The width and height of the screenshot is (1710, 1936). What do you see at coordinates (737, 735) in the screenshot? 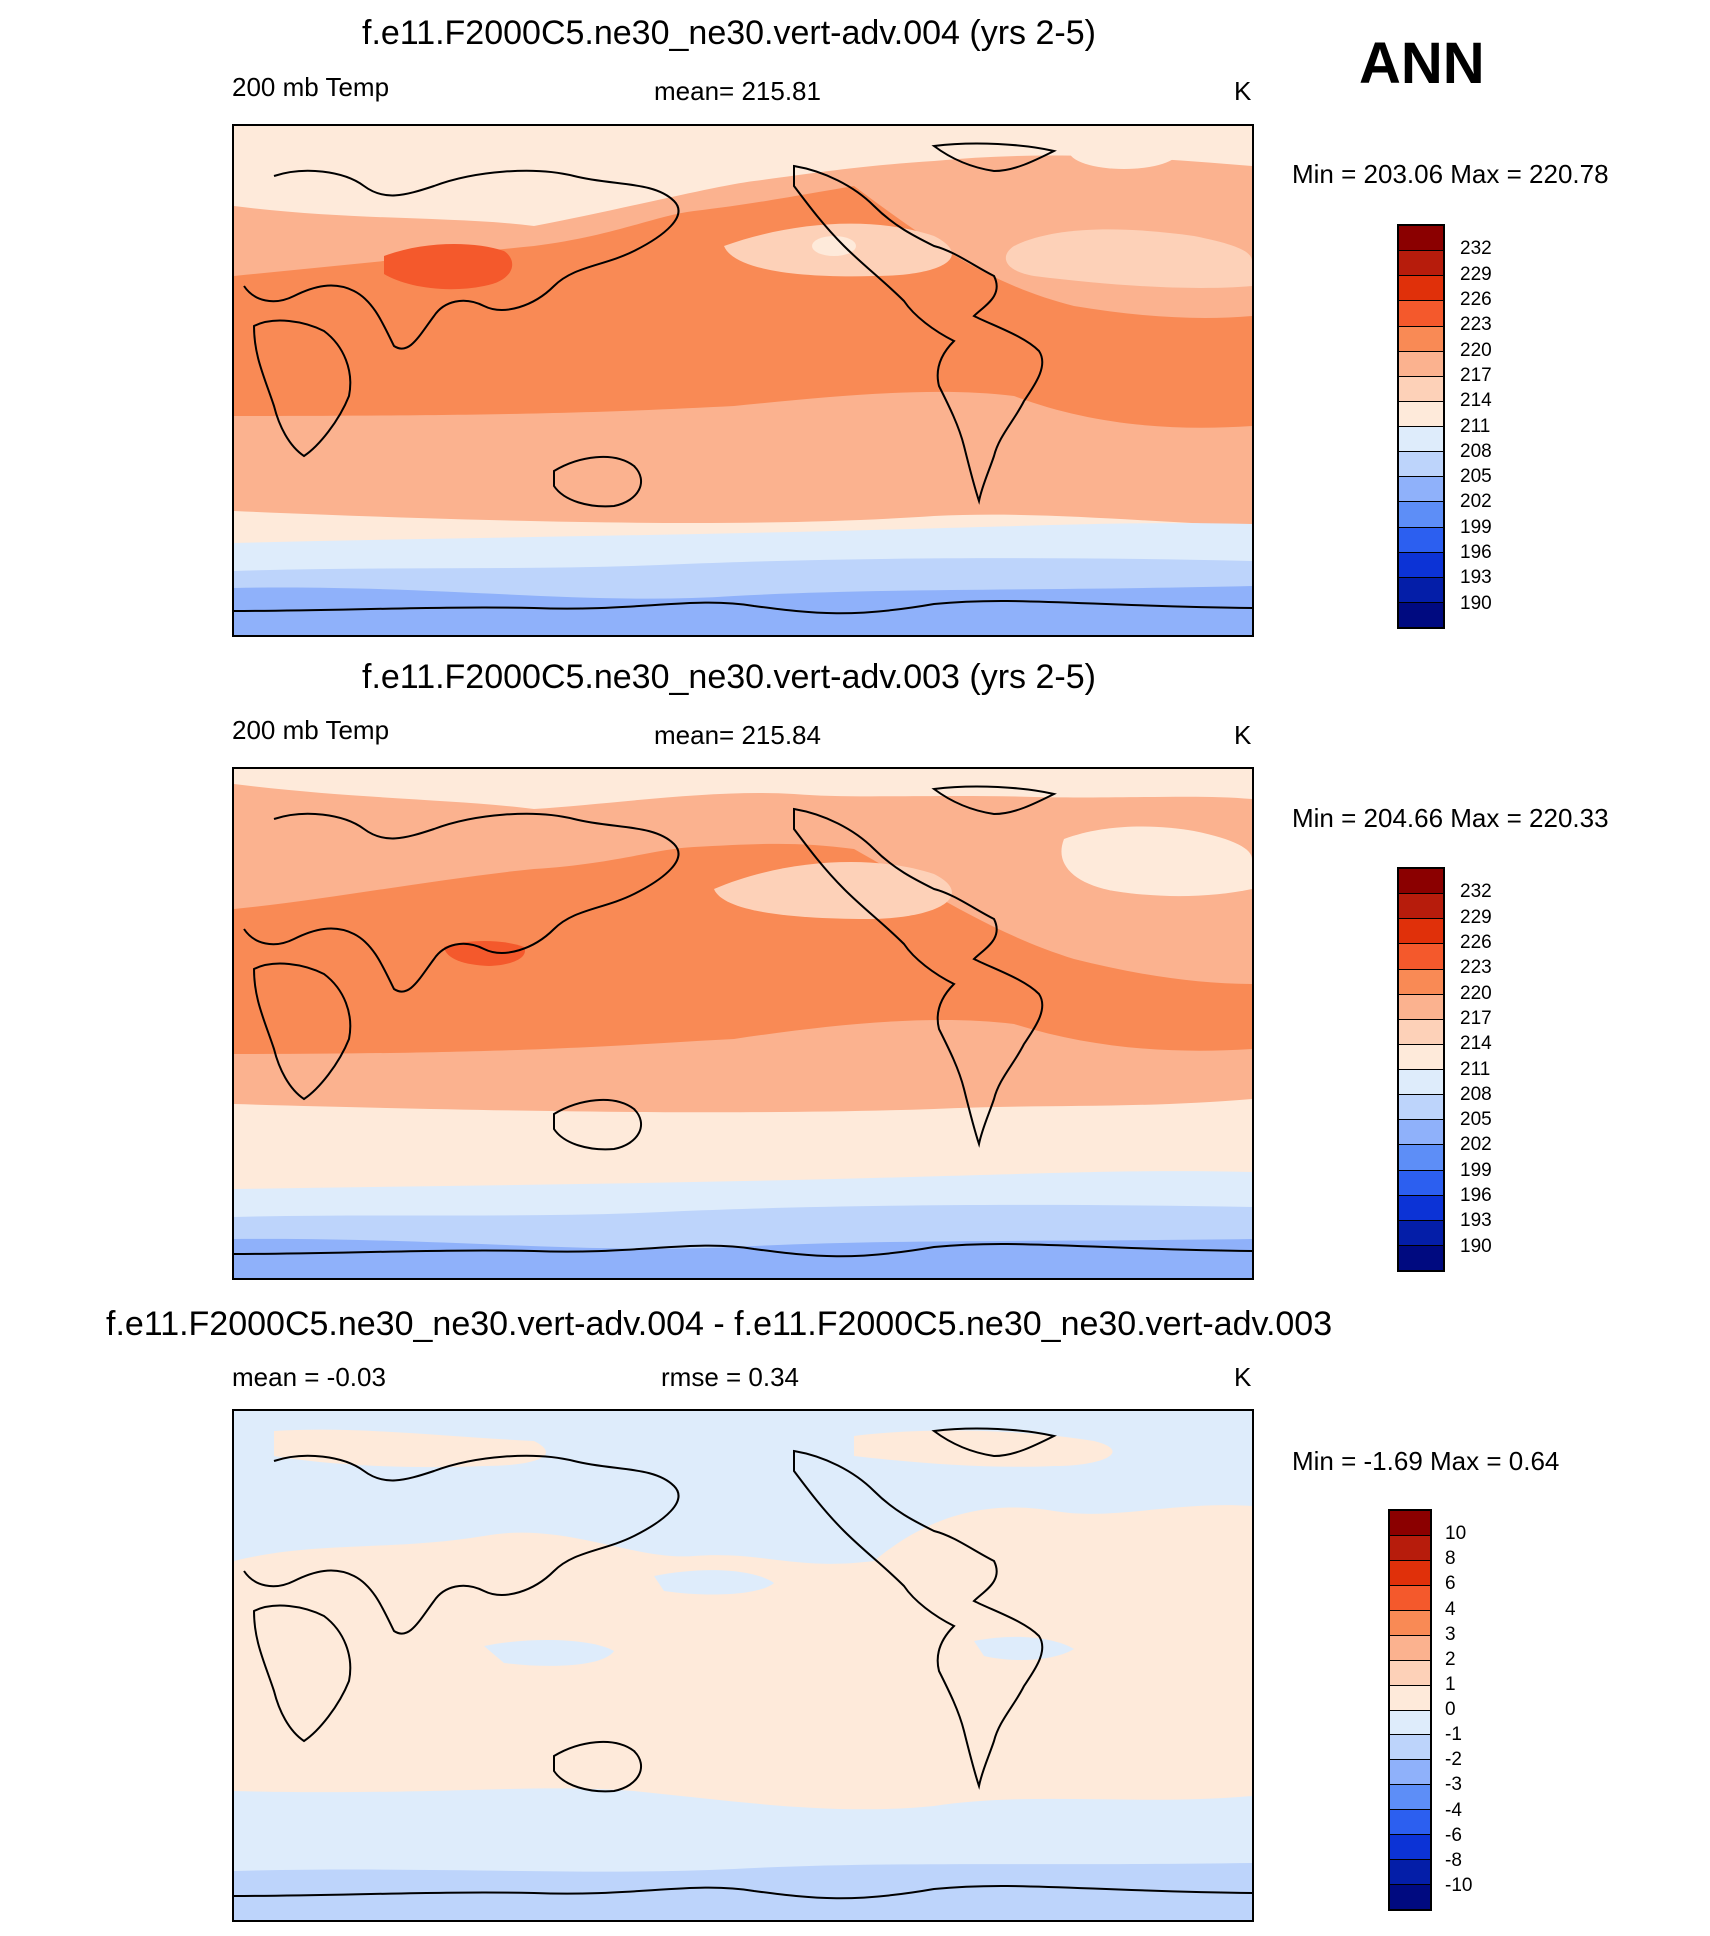
I see `panel-2-mean-label: mean= 215.84` at bounding box center [737, 735].